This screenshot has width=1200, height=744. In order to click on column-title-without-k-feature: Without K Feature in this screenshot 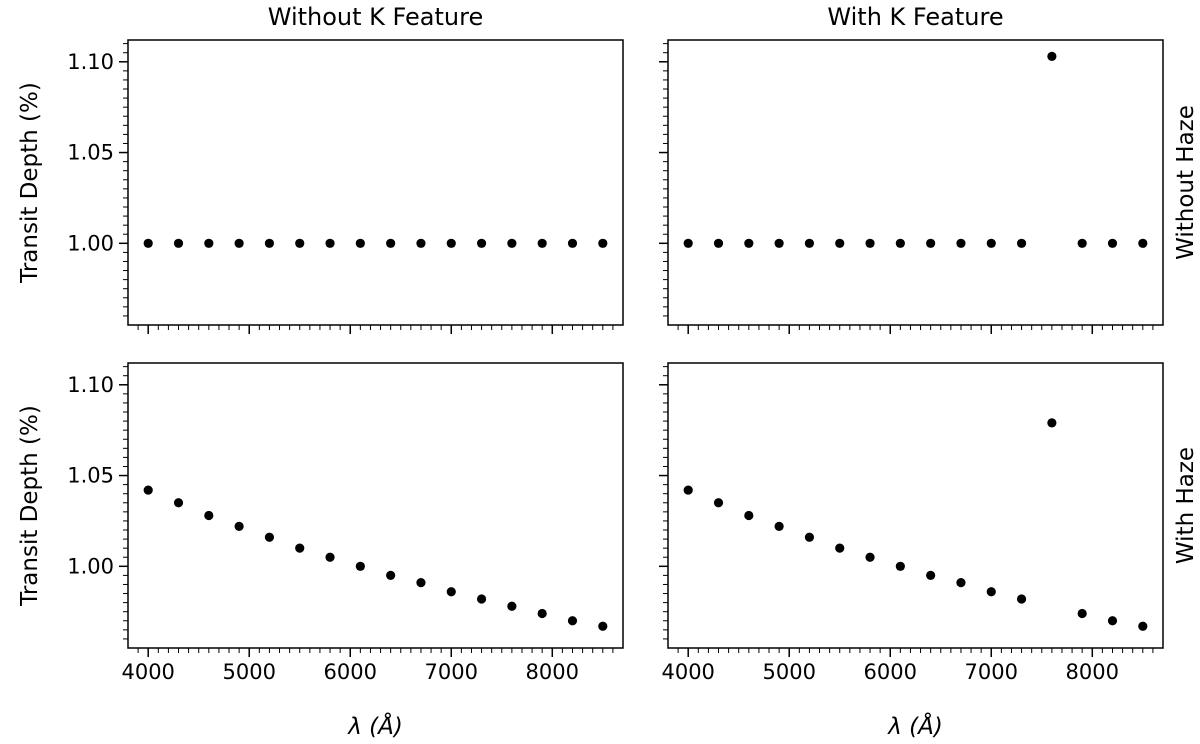, I will do `click(375, 17)`.